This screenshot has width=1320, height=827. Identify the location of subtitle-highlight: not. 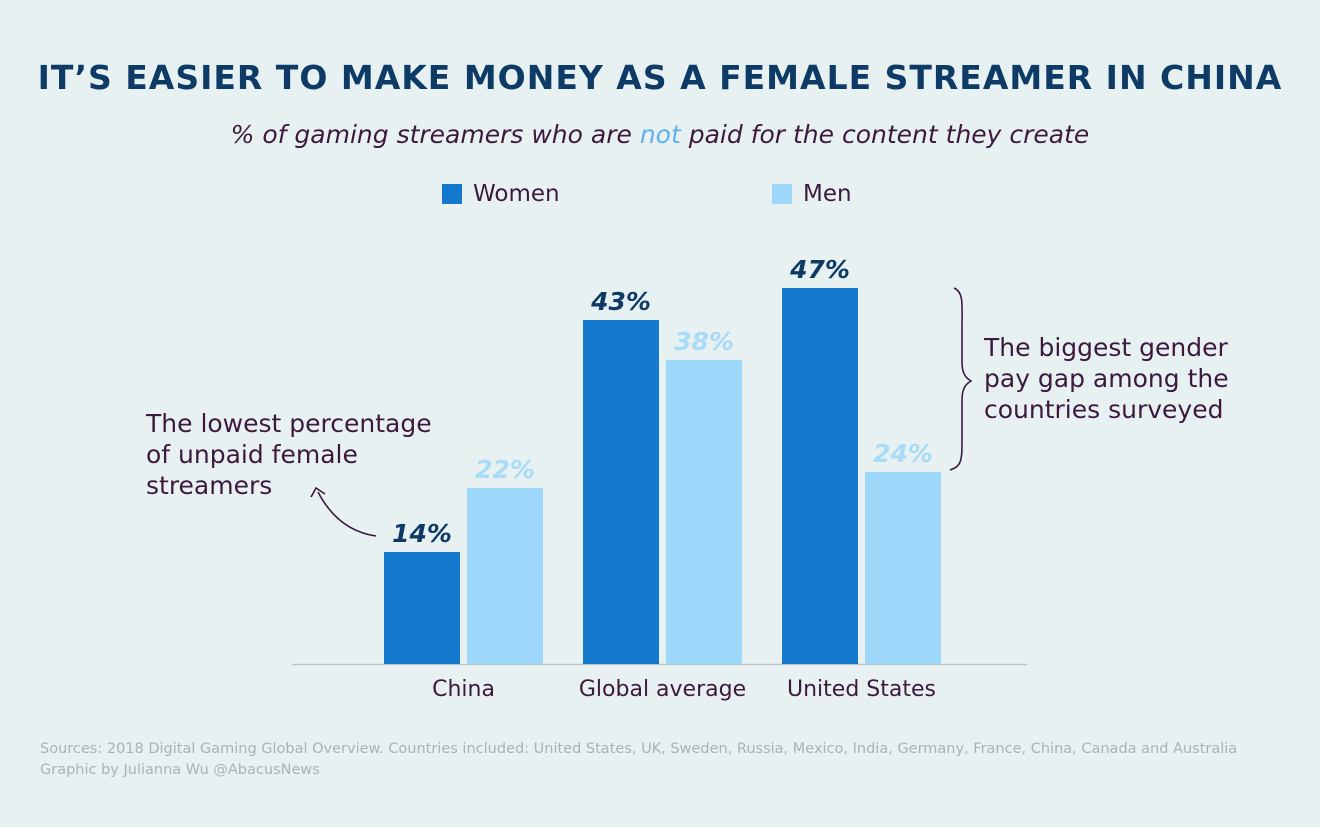
(660, 134).